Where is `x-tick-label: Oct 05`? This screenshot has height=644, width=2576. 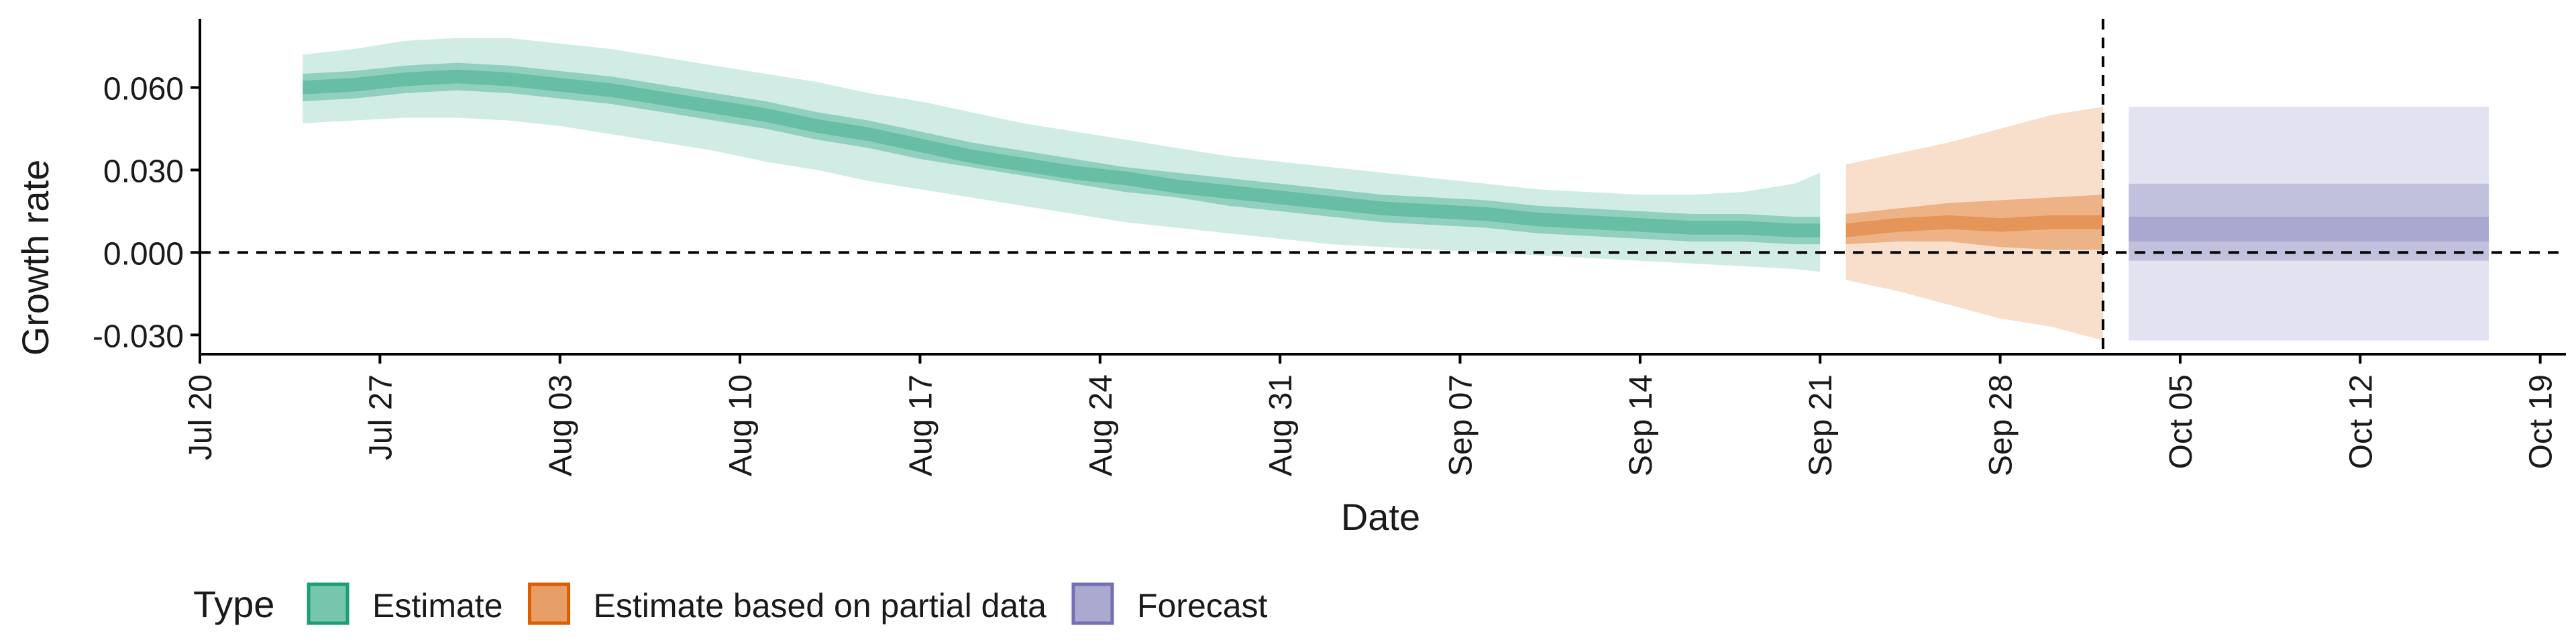
x-tick-label: Oct 05 is located at coordinates (2181, 421).